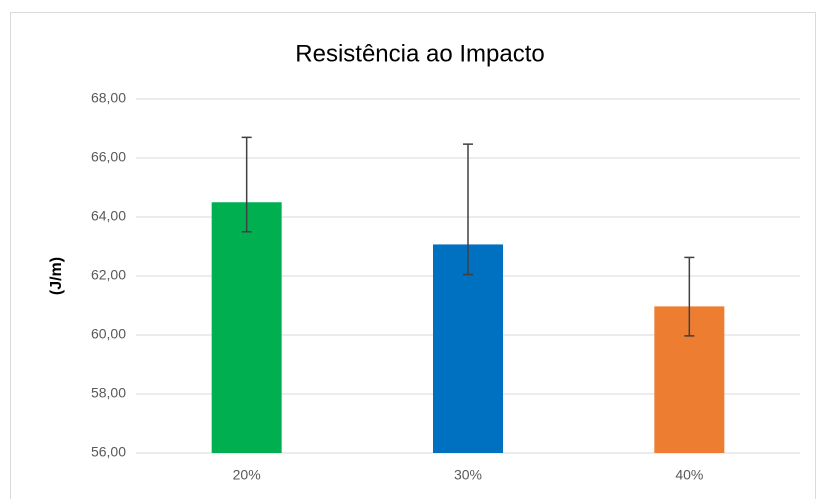 This screenshot has width=817, height=499. What do you see at coordinates (468, 475) in the screenshot?
I see `x-tick-label: 30%` at bounding box center [468, 475].